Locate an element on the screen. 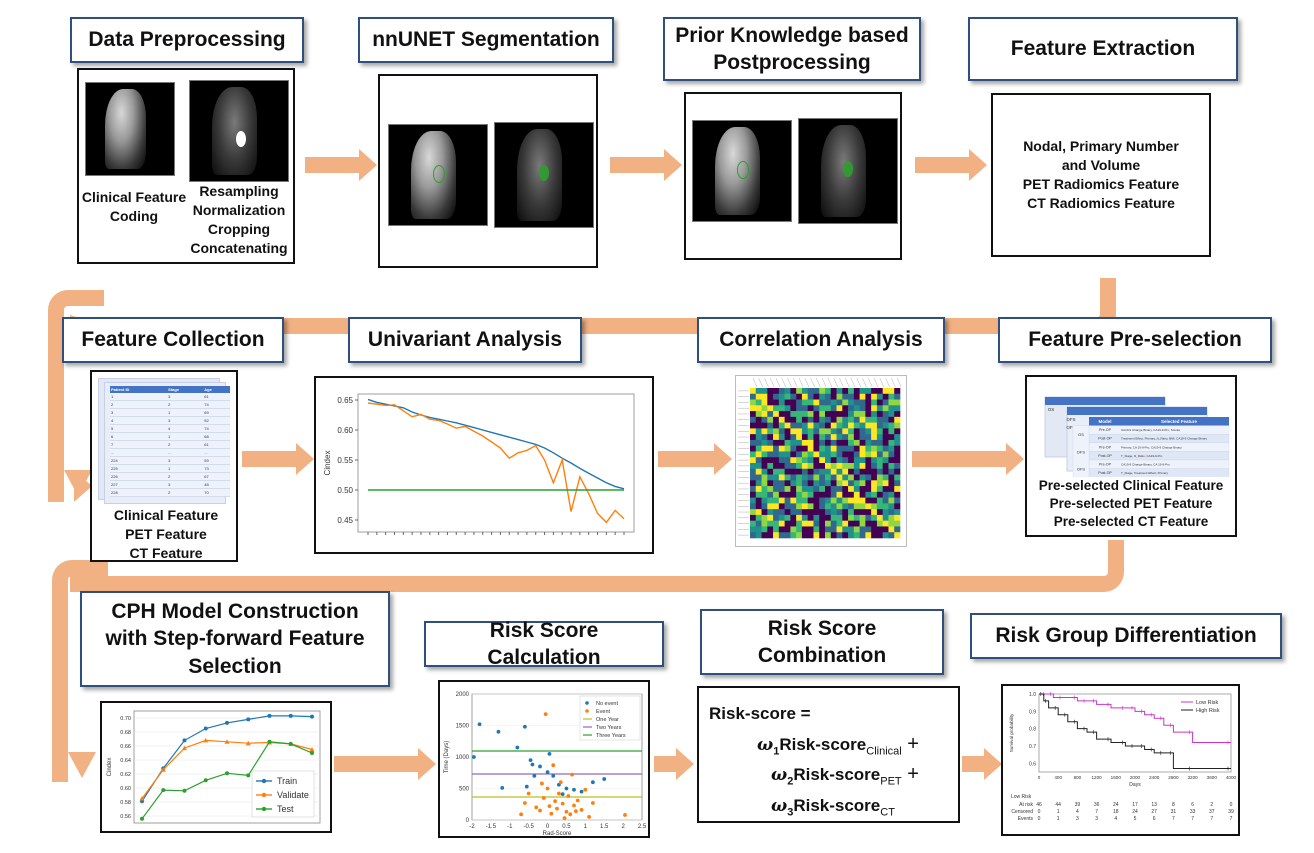 The width and height of the screenshot is (1314, 853). title-feature-preselection: Feature Pre-selection is located at coordinates (1135, 340).